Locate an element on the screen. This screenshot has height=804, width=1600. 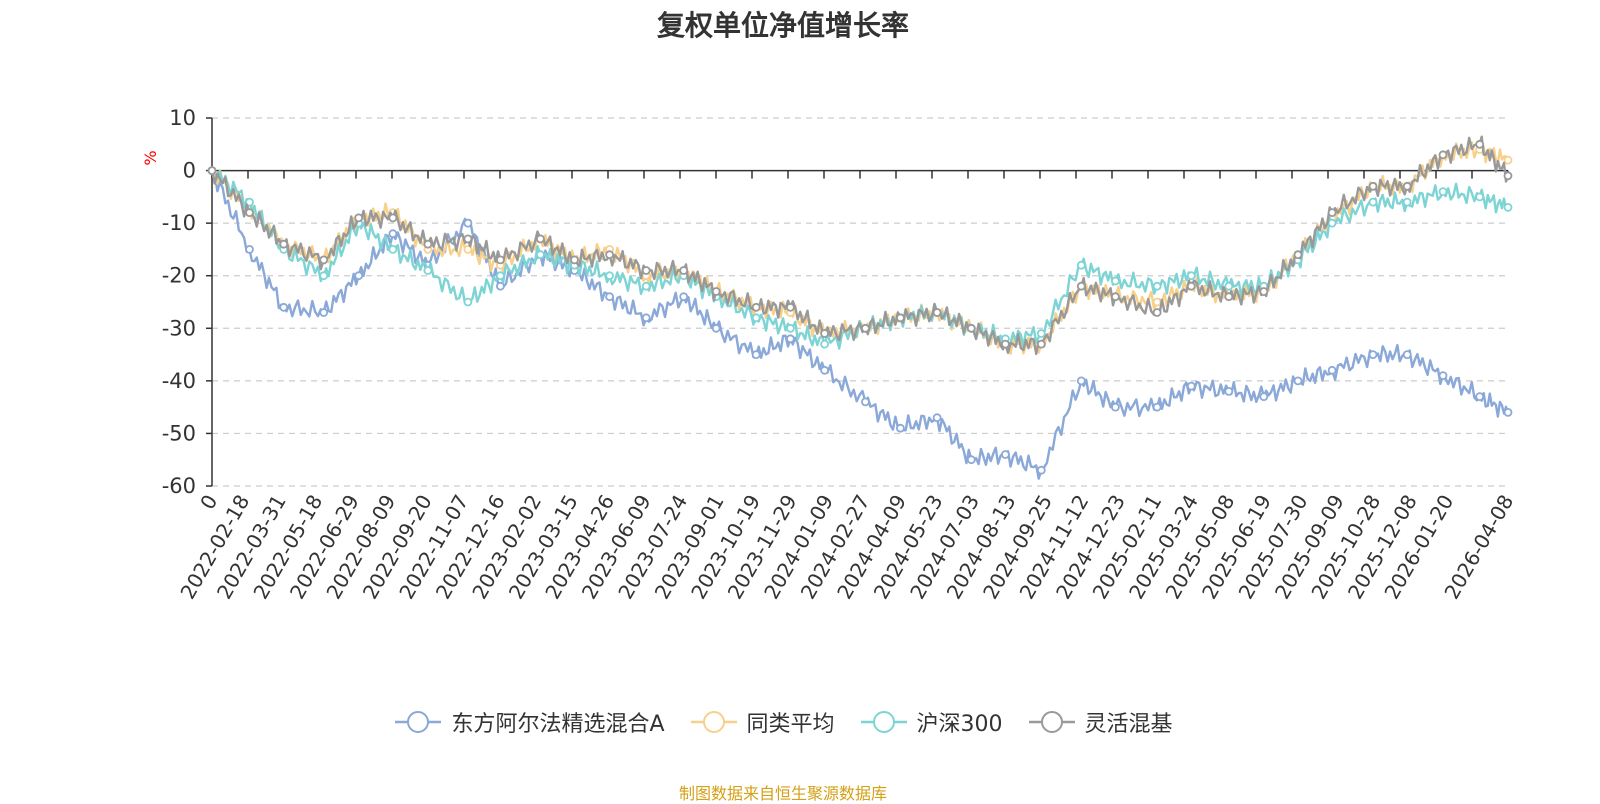
legend-item: 东方阿尔法精选混合A is located at coordinates (529, 722).